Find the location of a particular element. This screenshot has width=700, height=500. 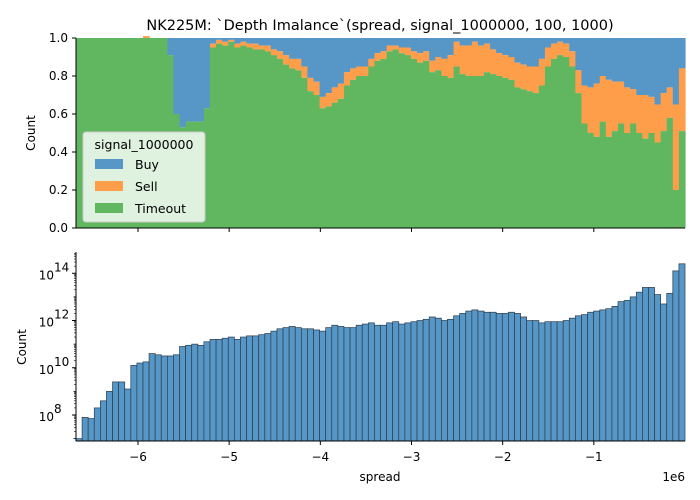

top-y-tick-label: 1.0 is located at coordinates (58, 38).